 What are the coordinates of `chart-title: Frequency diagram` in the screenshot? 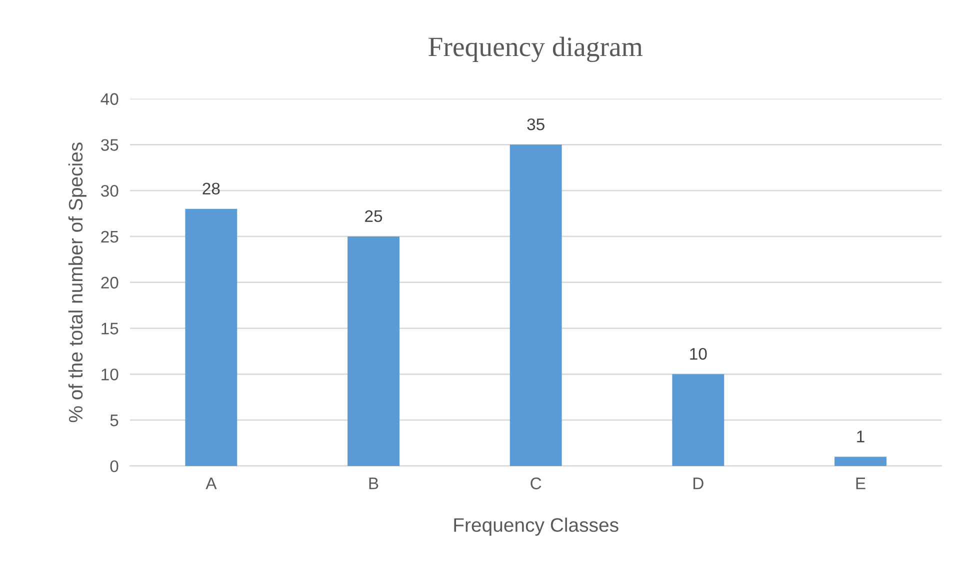 It's located at (535, 49).